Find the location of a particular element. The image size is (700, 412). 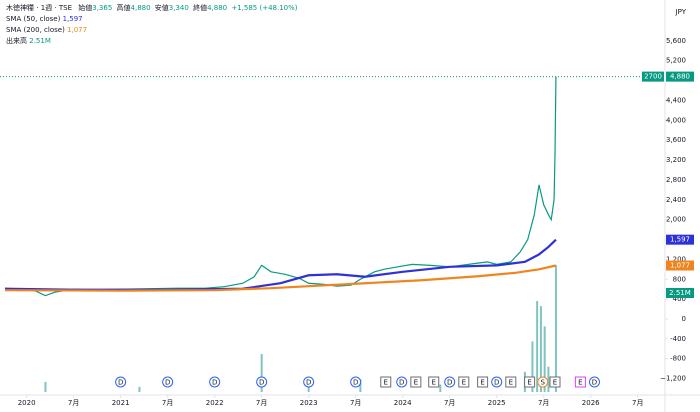

x-tick-label: 2021 is located at coordinates (121, 403).